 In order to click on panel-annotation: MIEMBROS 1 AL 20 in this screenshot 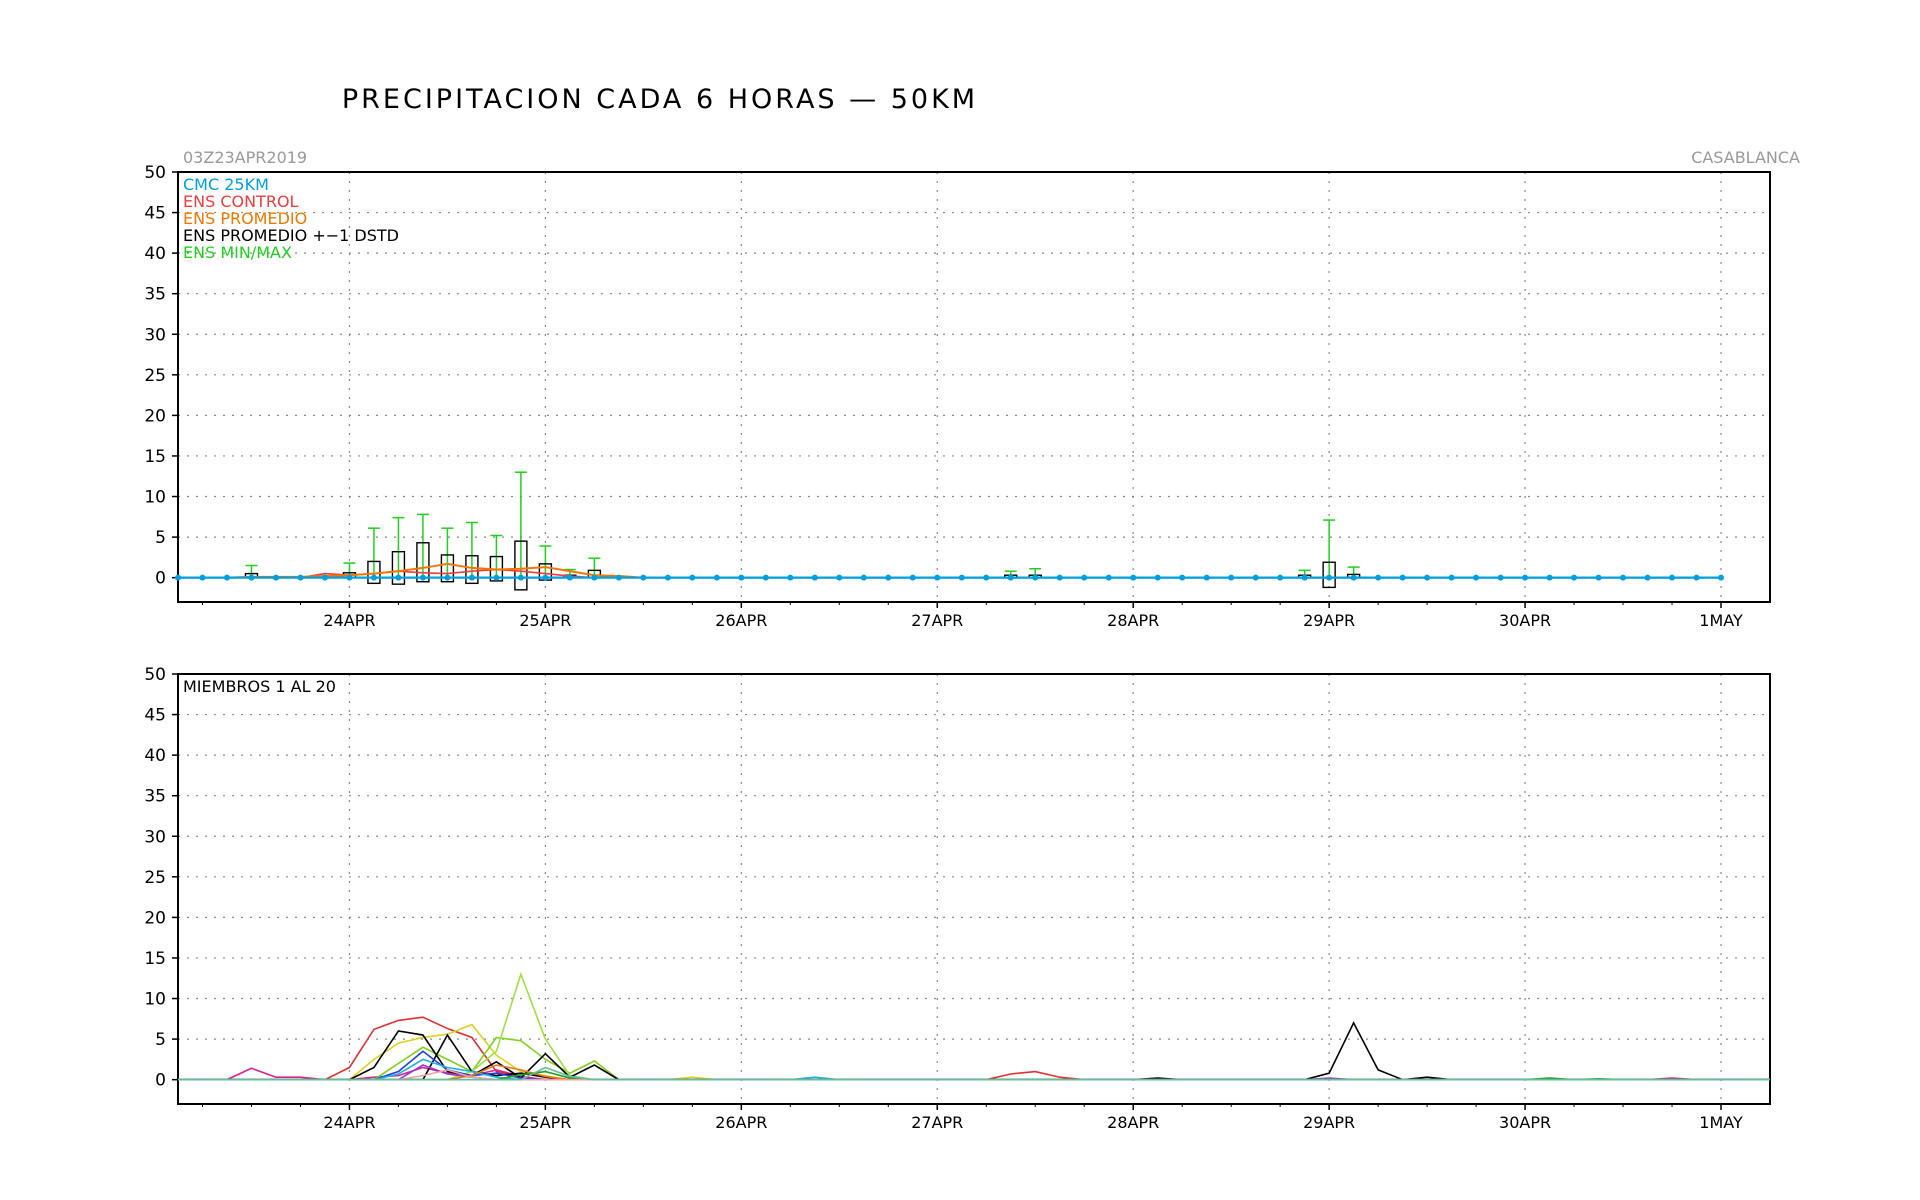, I will do `click(259, 686)`.